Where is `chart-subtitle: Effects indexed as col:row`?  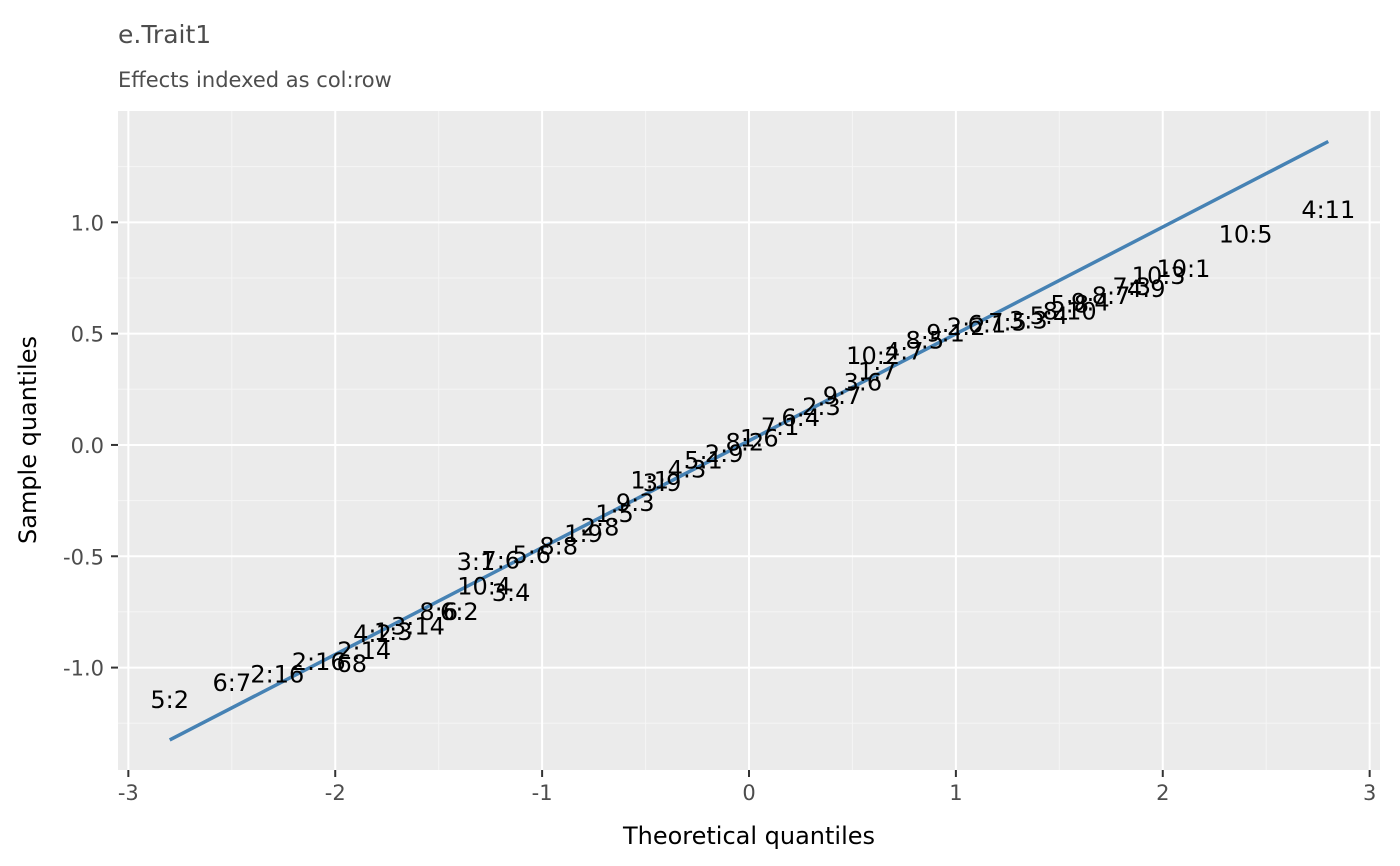
chart-subtitle: Effects indexed as col:row is located at coordinates (255, 80).